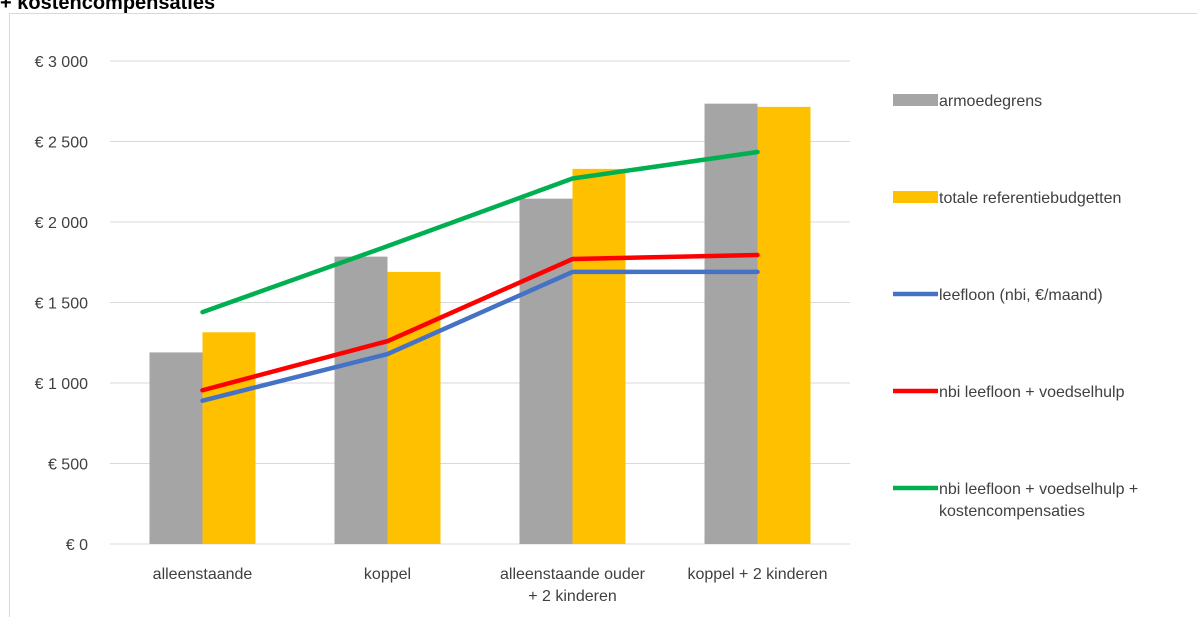 The height and width of the screenshot is (617, 1197). Describe the element at coordinates (61, 223) in the screenshot. I see `y-tick-label: € 2 000` at that location.